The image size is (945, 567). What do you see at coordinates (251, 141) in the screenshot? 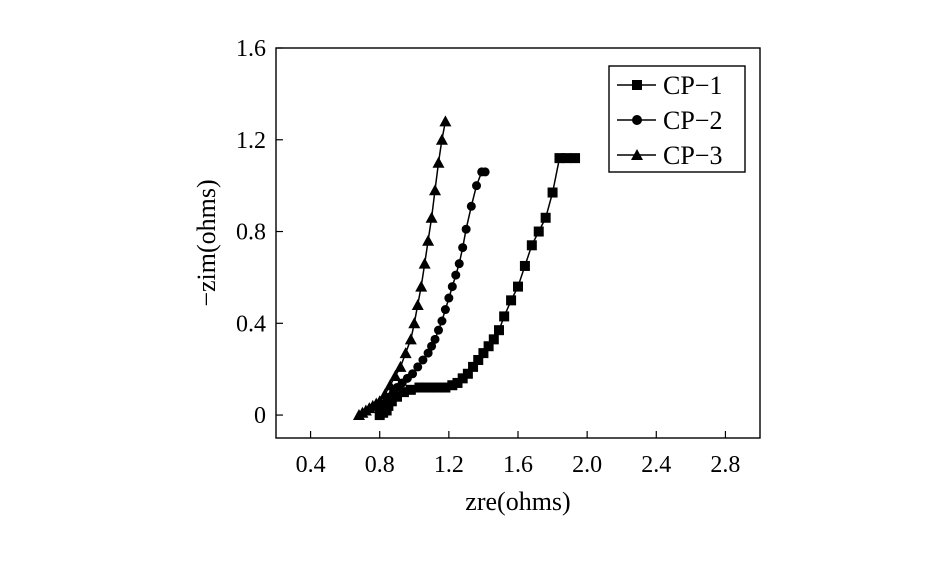
I see `y-tick-label: 1.2` at bounding box center [251, 141].